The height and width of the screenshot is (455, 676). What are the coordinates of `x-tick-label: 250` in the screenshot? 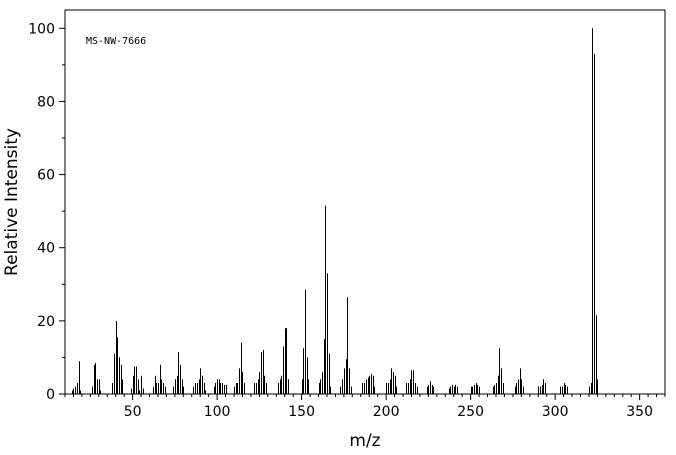 It's located at (470, 412).